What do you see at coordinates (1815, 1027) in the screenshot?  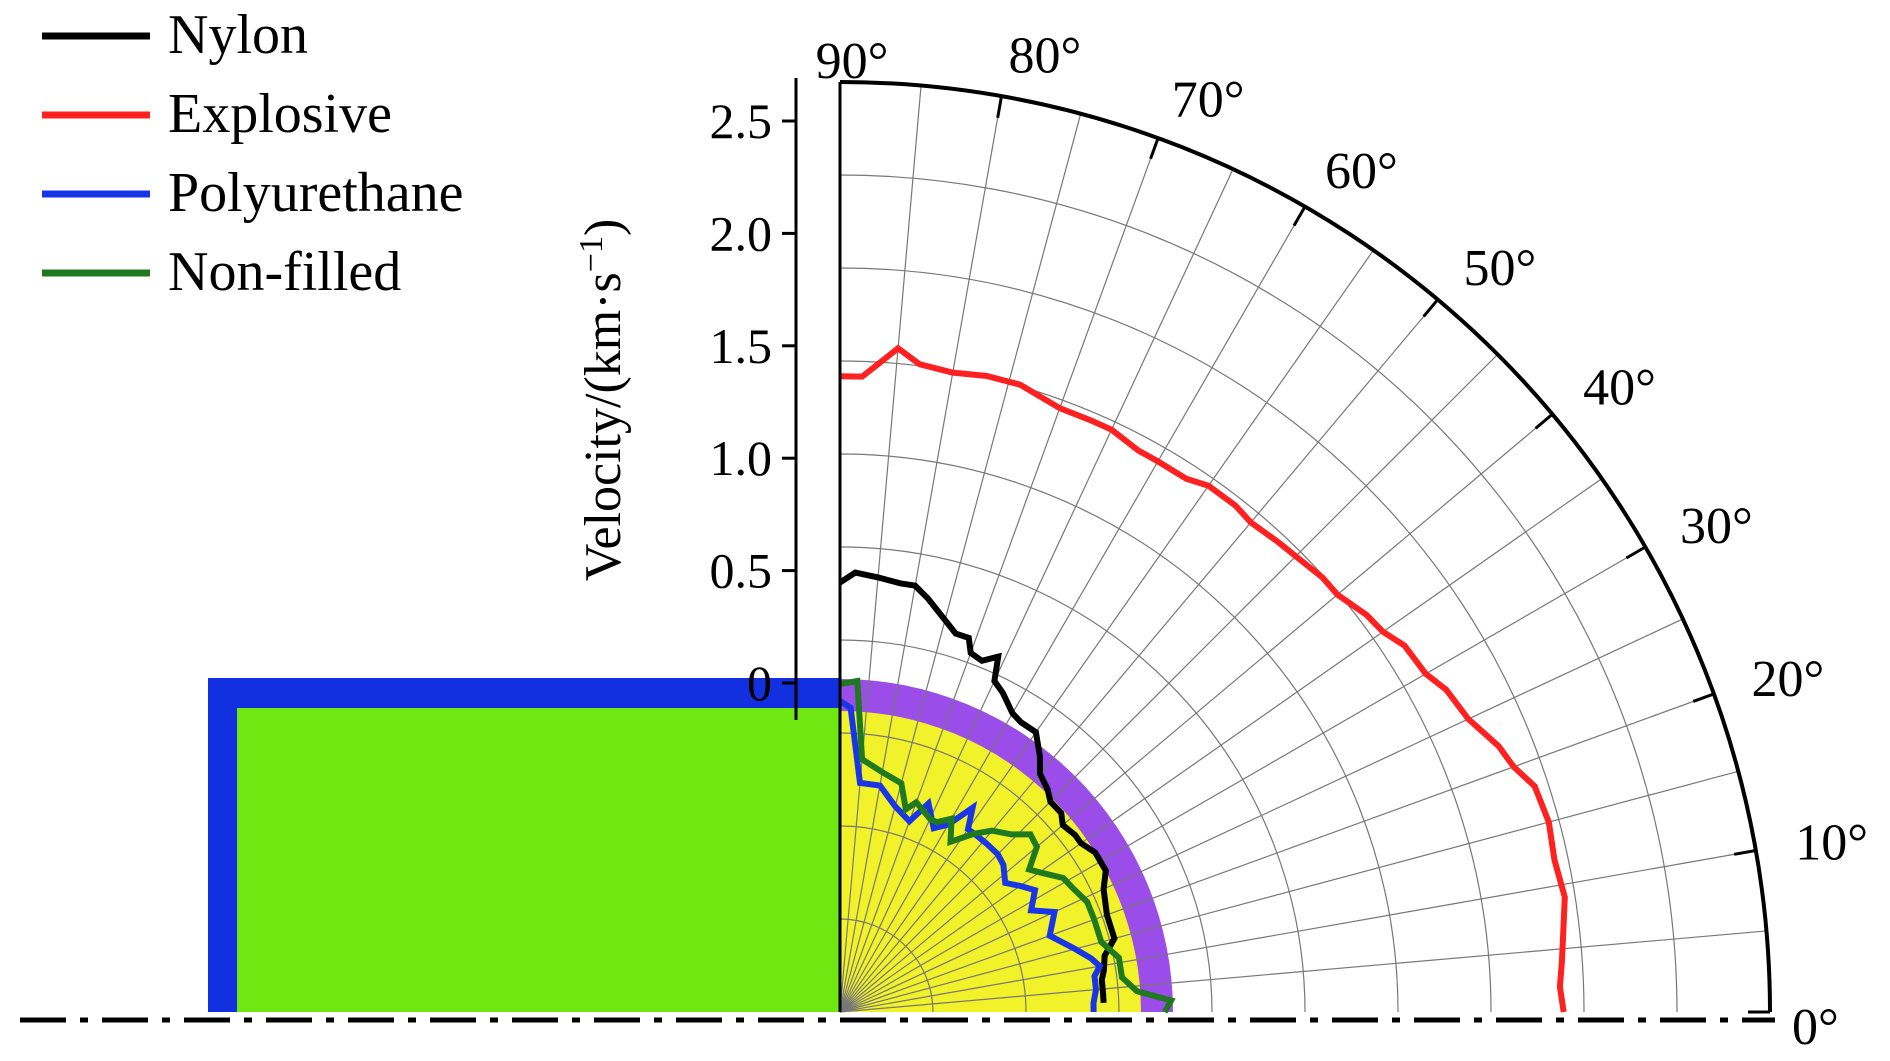 I see `angle-tick-label: 0°` at bounding box center [1815, 1027].